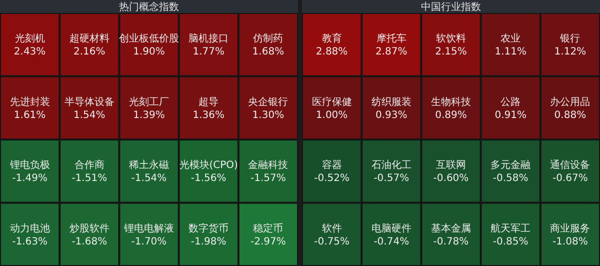 This screenshot has height=266, width=600. What do you see at coordinates (570, 52) in the screenshot?
I see `data-label: 1.12%` at bounding box center [570, 52].